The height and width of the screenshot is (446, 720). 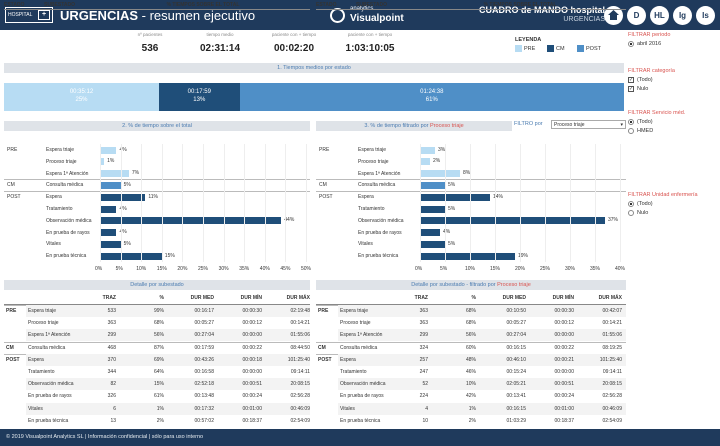 I want to click on table-header-2: DUR MED, so click(x=514, y=298).